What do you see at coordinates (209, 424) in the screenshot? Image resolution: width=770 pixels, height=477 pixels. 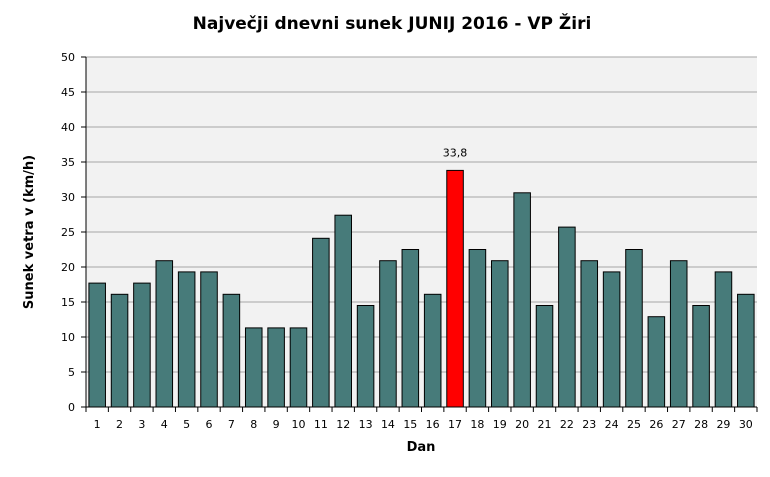 I see `x-tick-label: 6` at bounding box center [209, 424].